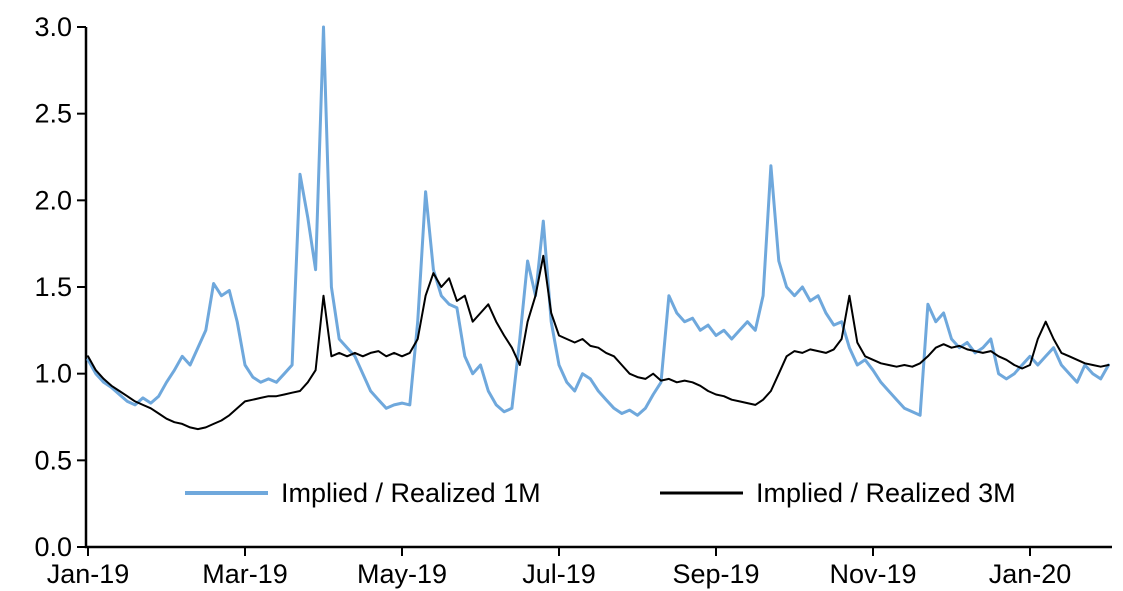 Image resolution: width=1123 pixels, height=591 pixels. I want to click on y-axis-tick-label: 1.0, so click(53, 374).